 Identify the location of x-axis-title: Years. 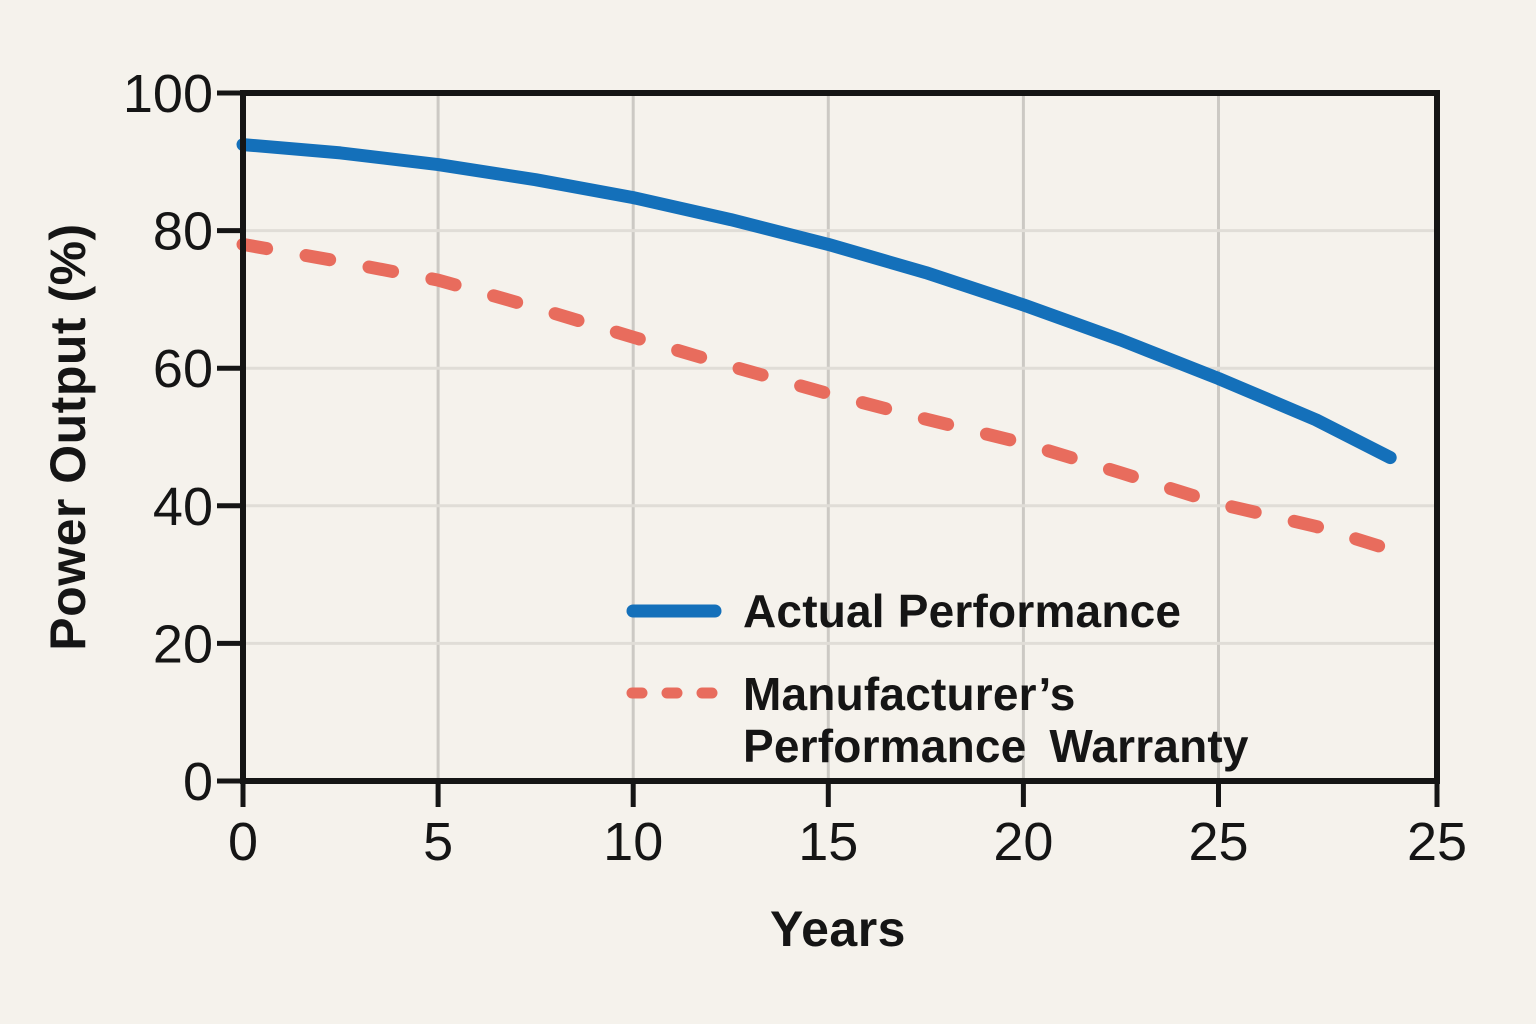
(838, 929).